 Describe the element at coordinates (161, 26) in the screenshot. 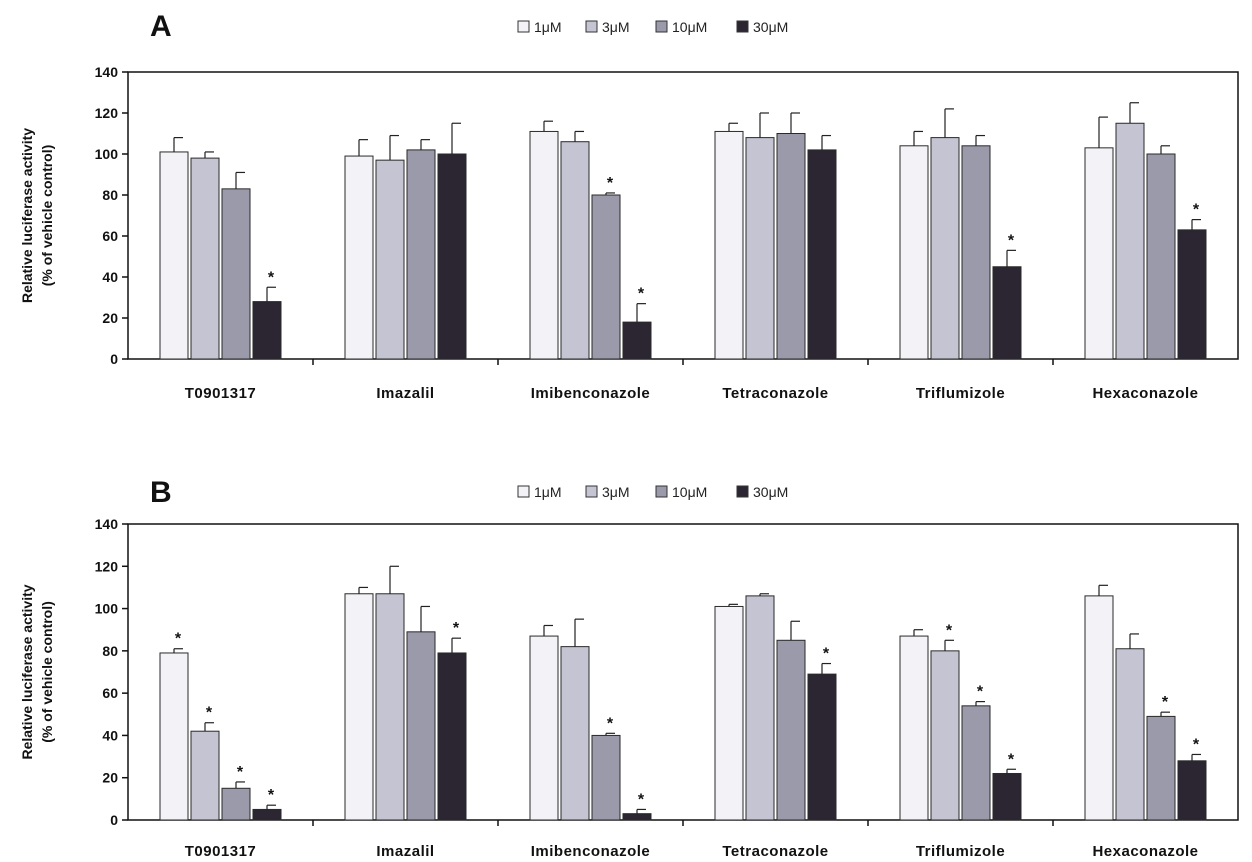

I see `panel-label: A` at that location.